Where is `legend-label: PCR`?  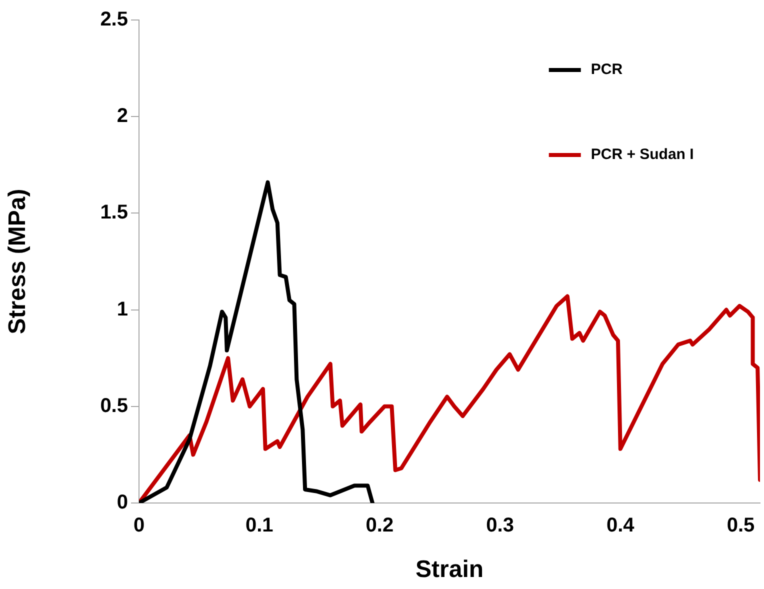
legend-label: PCR is located at coordinates (606, 69).